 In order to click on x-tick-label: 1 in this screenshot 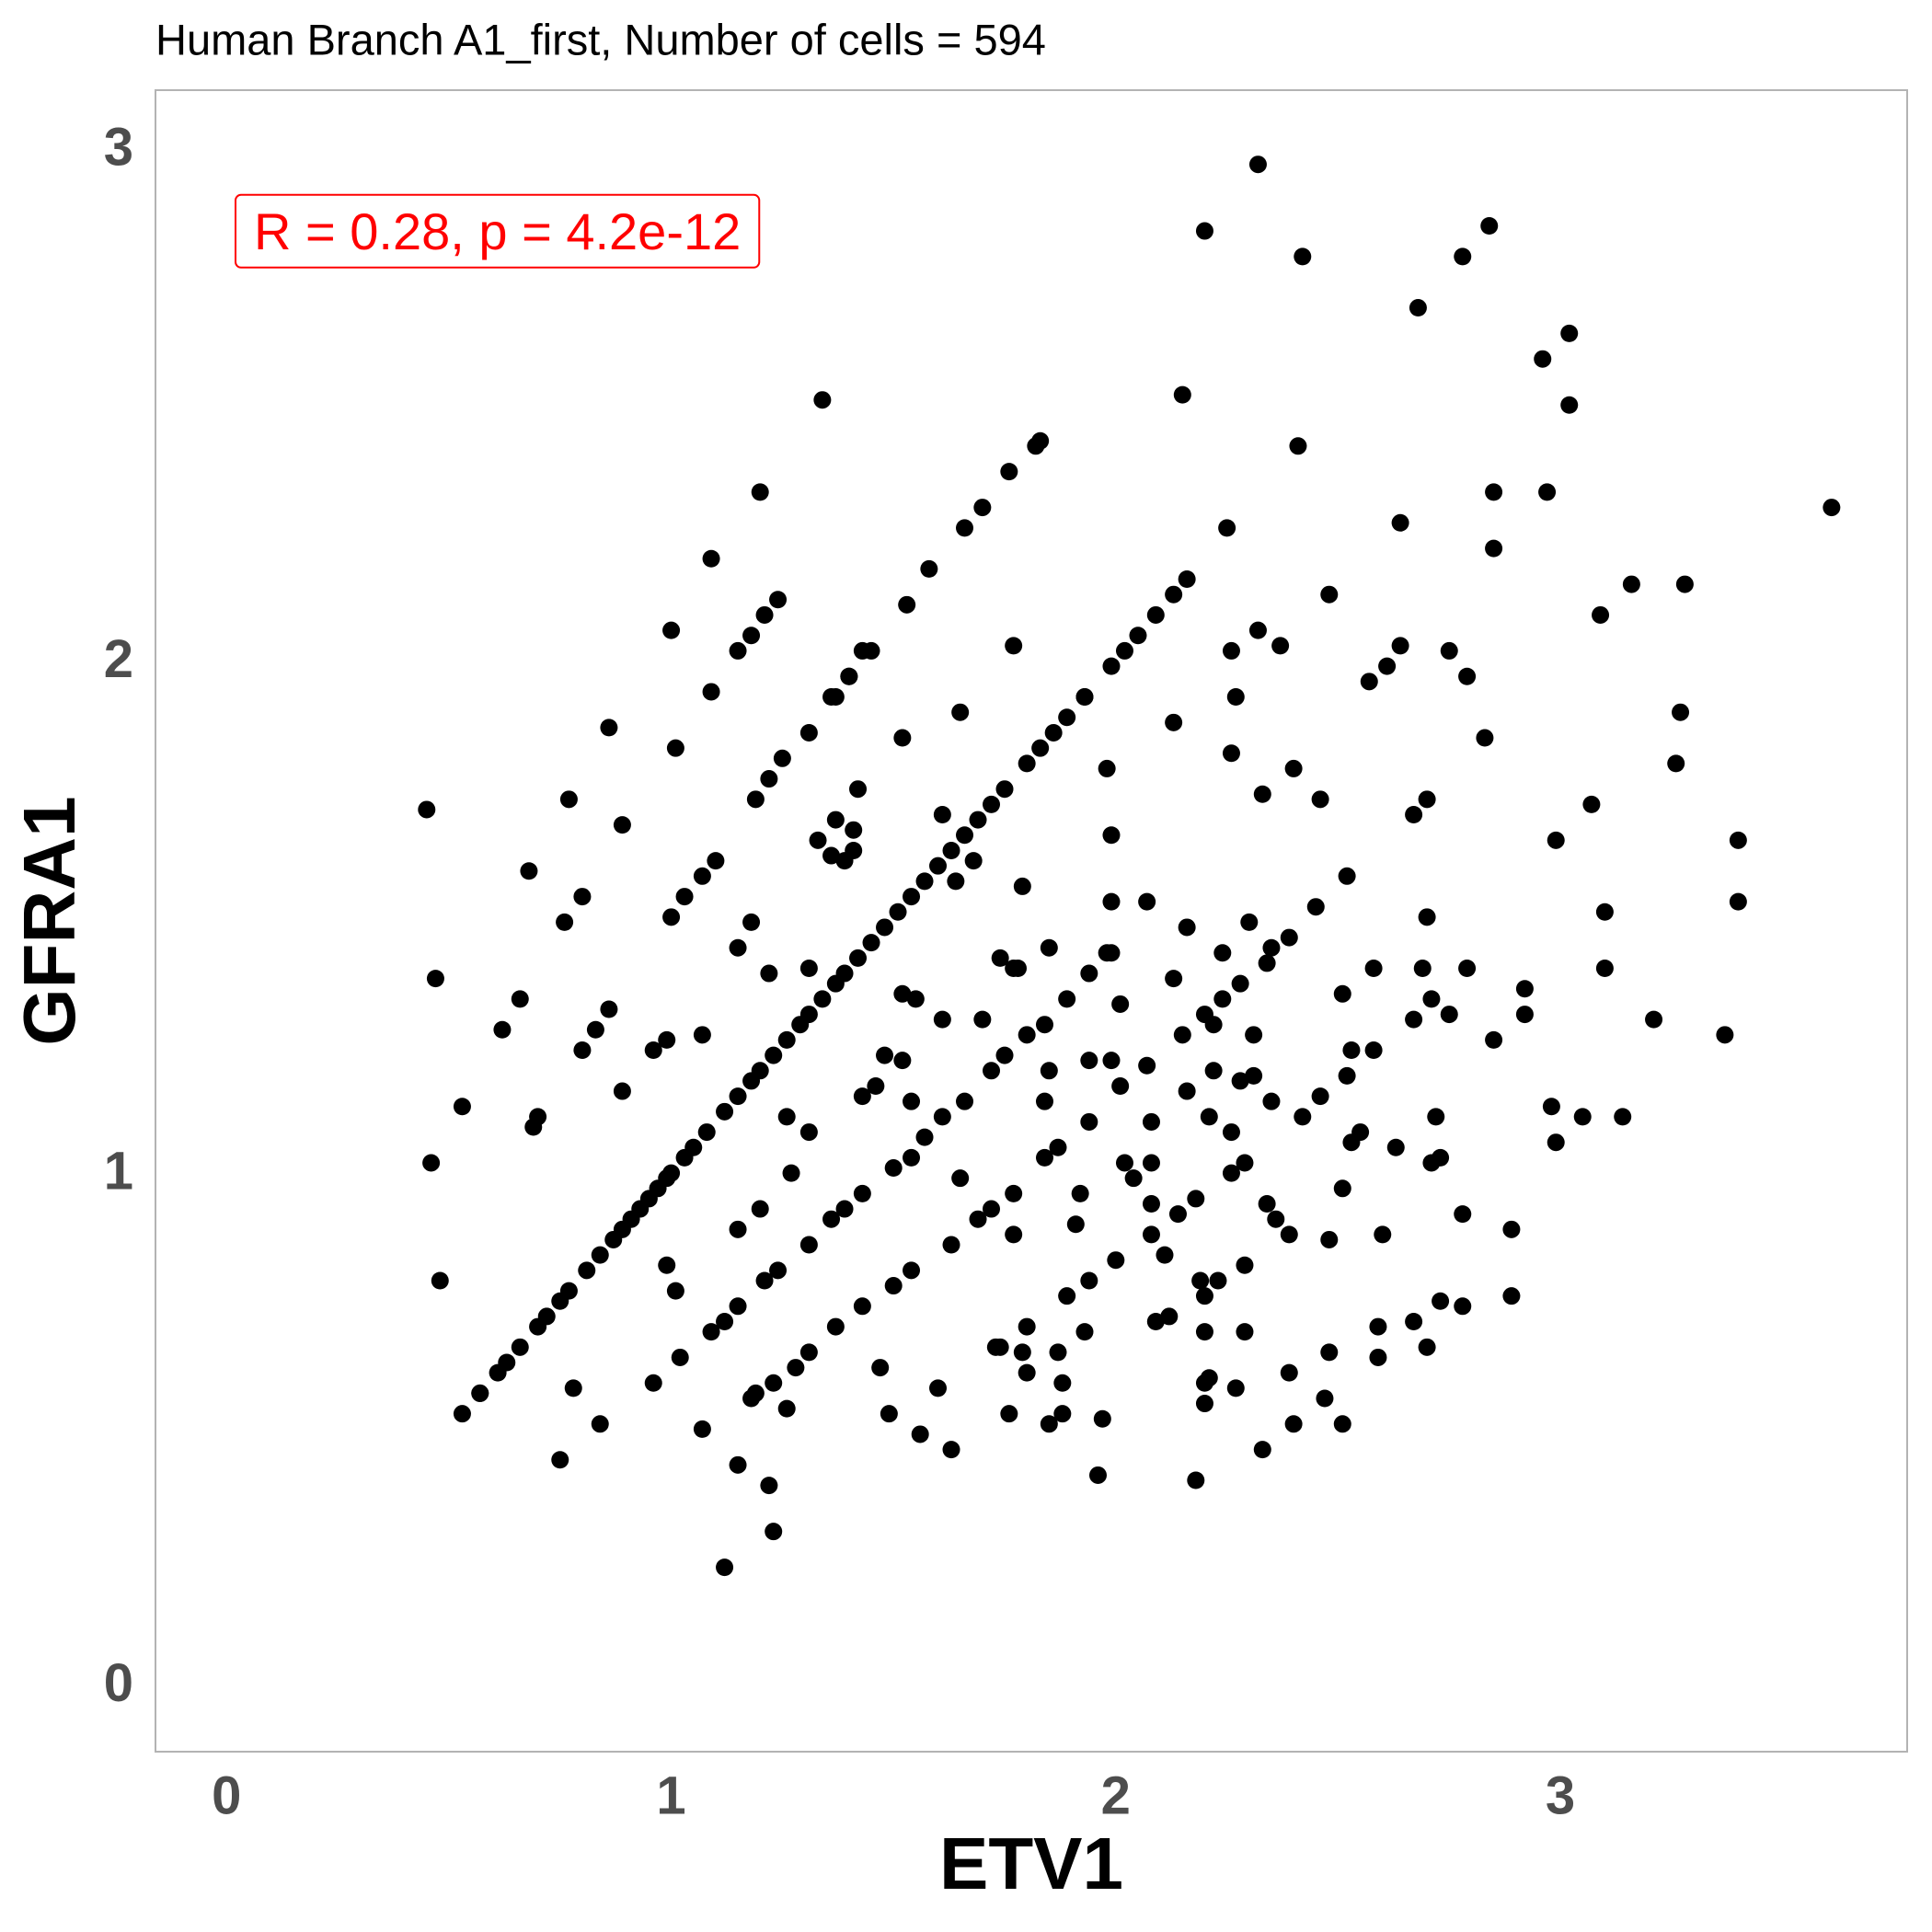, I will do `click(670, 1795)`.